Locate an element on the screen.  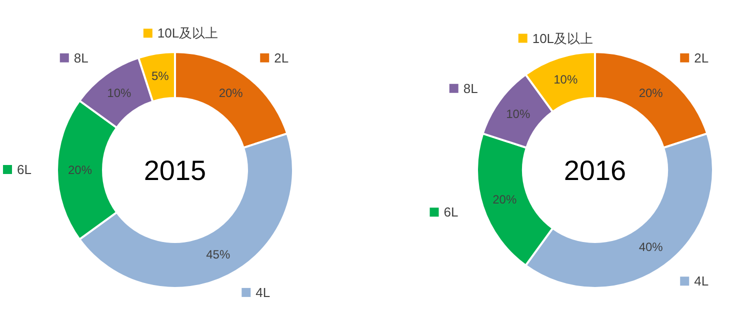
text: 2015 is located at coordinates (175, 170).